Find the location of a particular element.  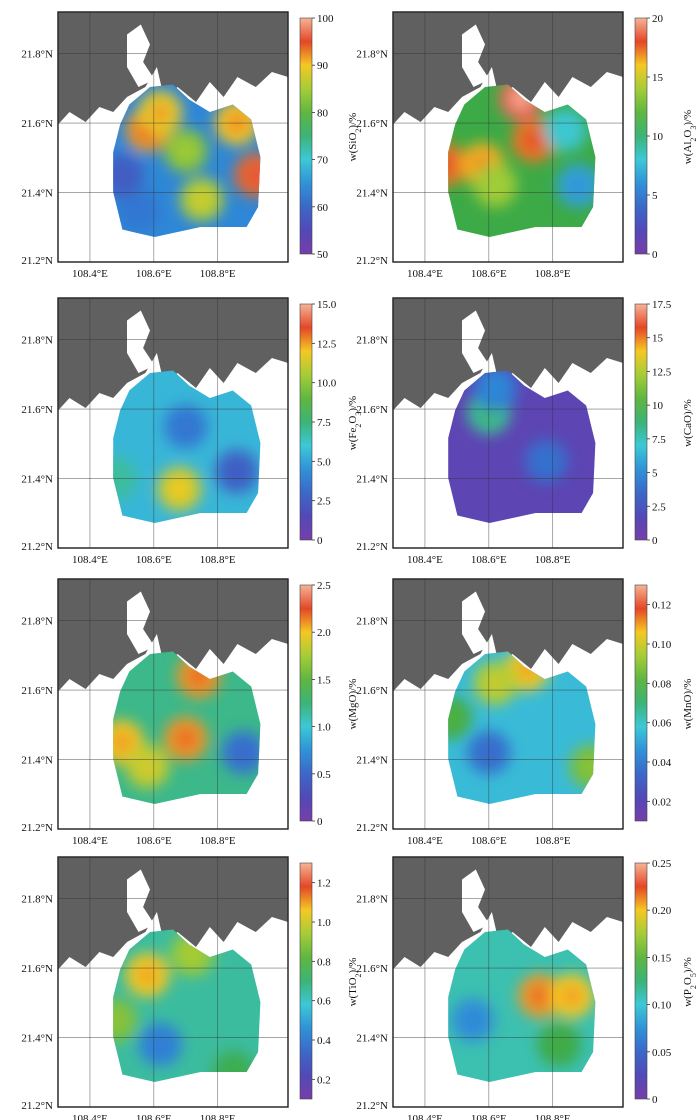

colorbar-label: w(Fe2O3)/% is located at coordinates (355, 423).